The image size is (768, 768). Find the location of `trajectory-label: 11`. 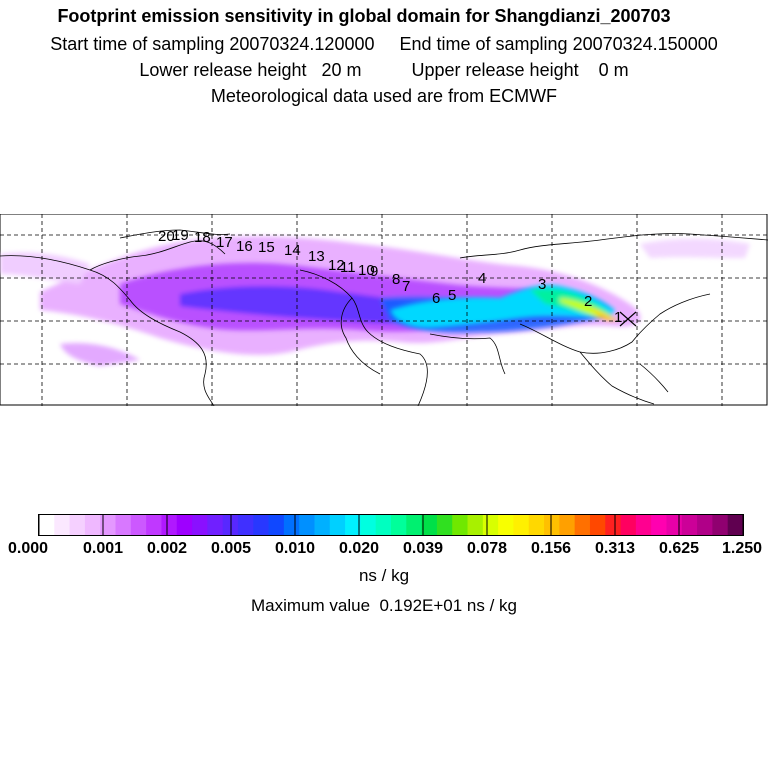

trajectory-label: 11 is located at coordinates (348, 267).